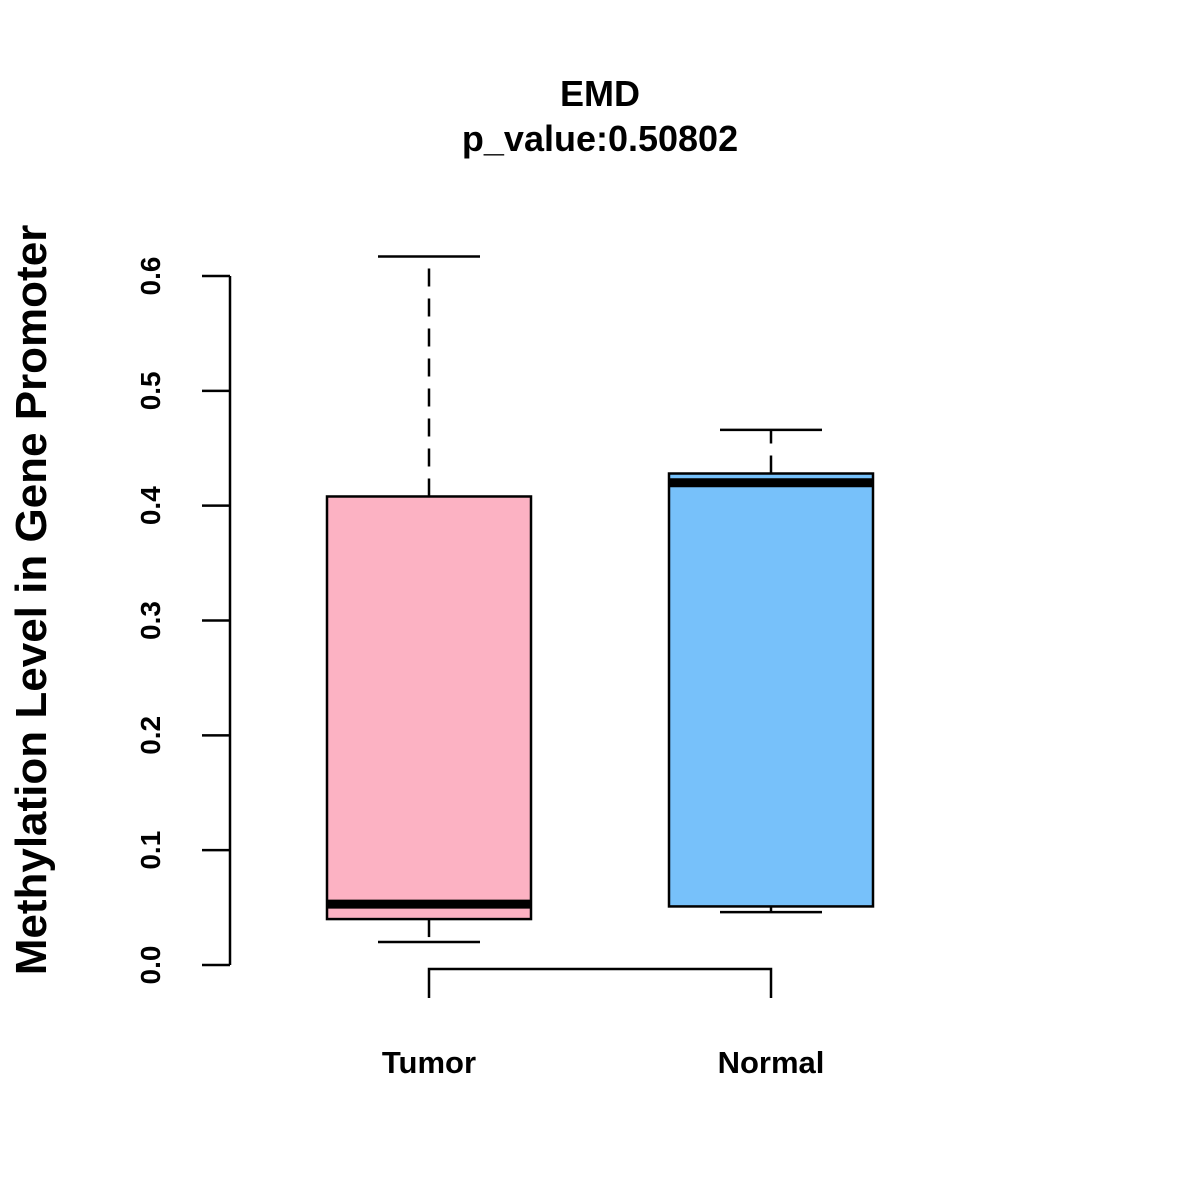  Describe the element at coordinates (183, 621) in the screenshot. I see `y-axis: 0.0 0.1 0.2 0.3 0.4 0.5 0.6` at that location.